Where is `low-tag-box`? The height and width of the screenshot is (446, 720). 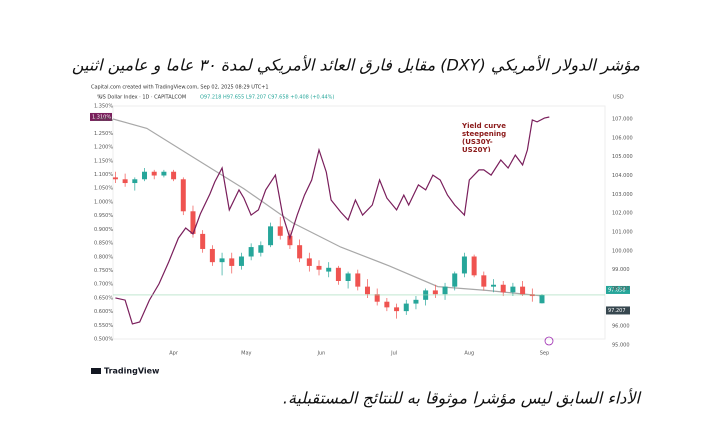
low-tag-box is located at coordinates (618, 310).